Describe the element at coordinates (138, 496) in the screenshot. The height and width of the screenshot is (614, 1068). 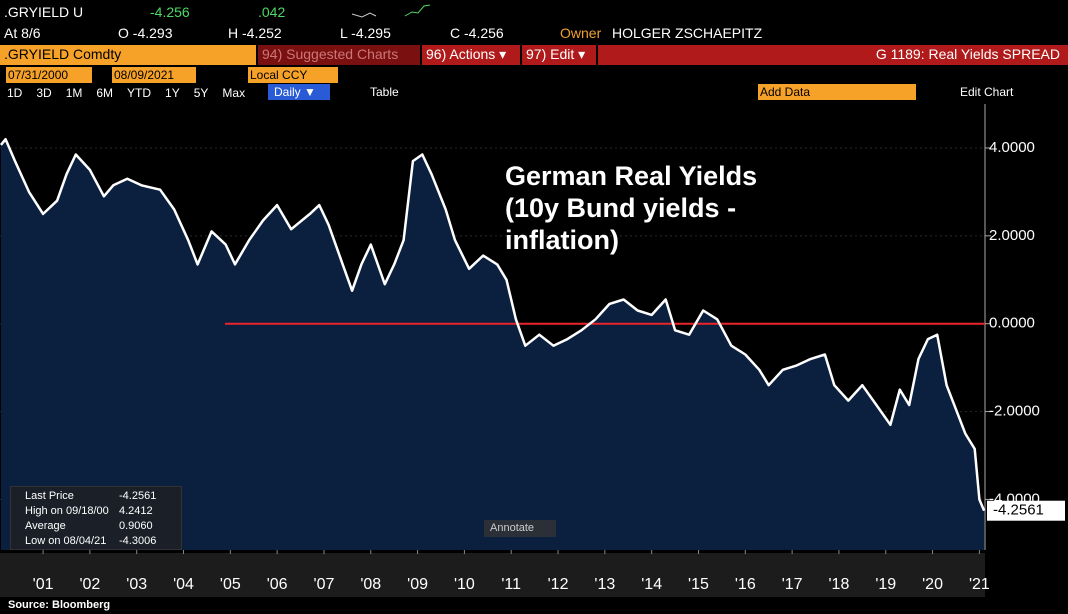
I see `legend-value: -4.2561` at that location.